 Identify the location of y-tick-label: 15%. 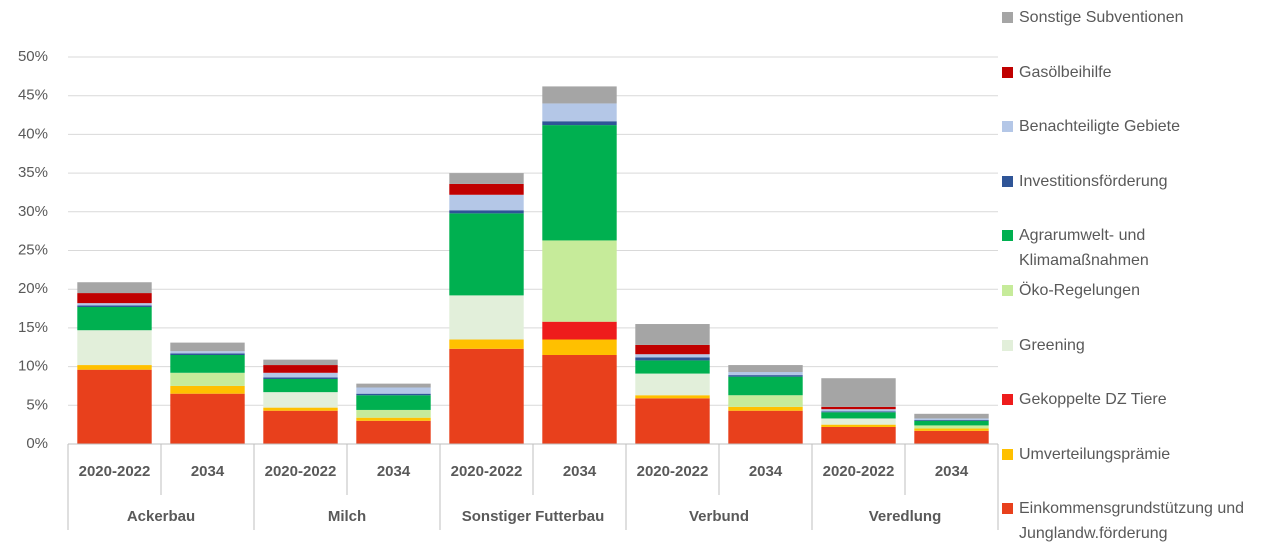
(33, 327).